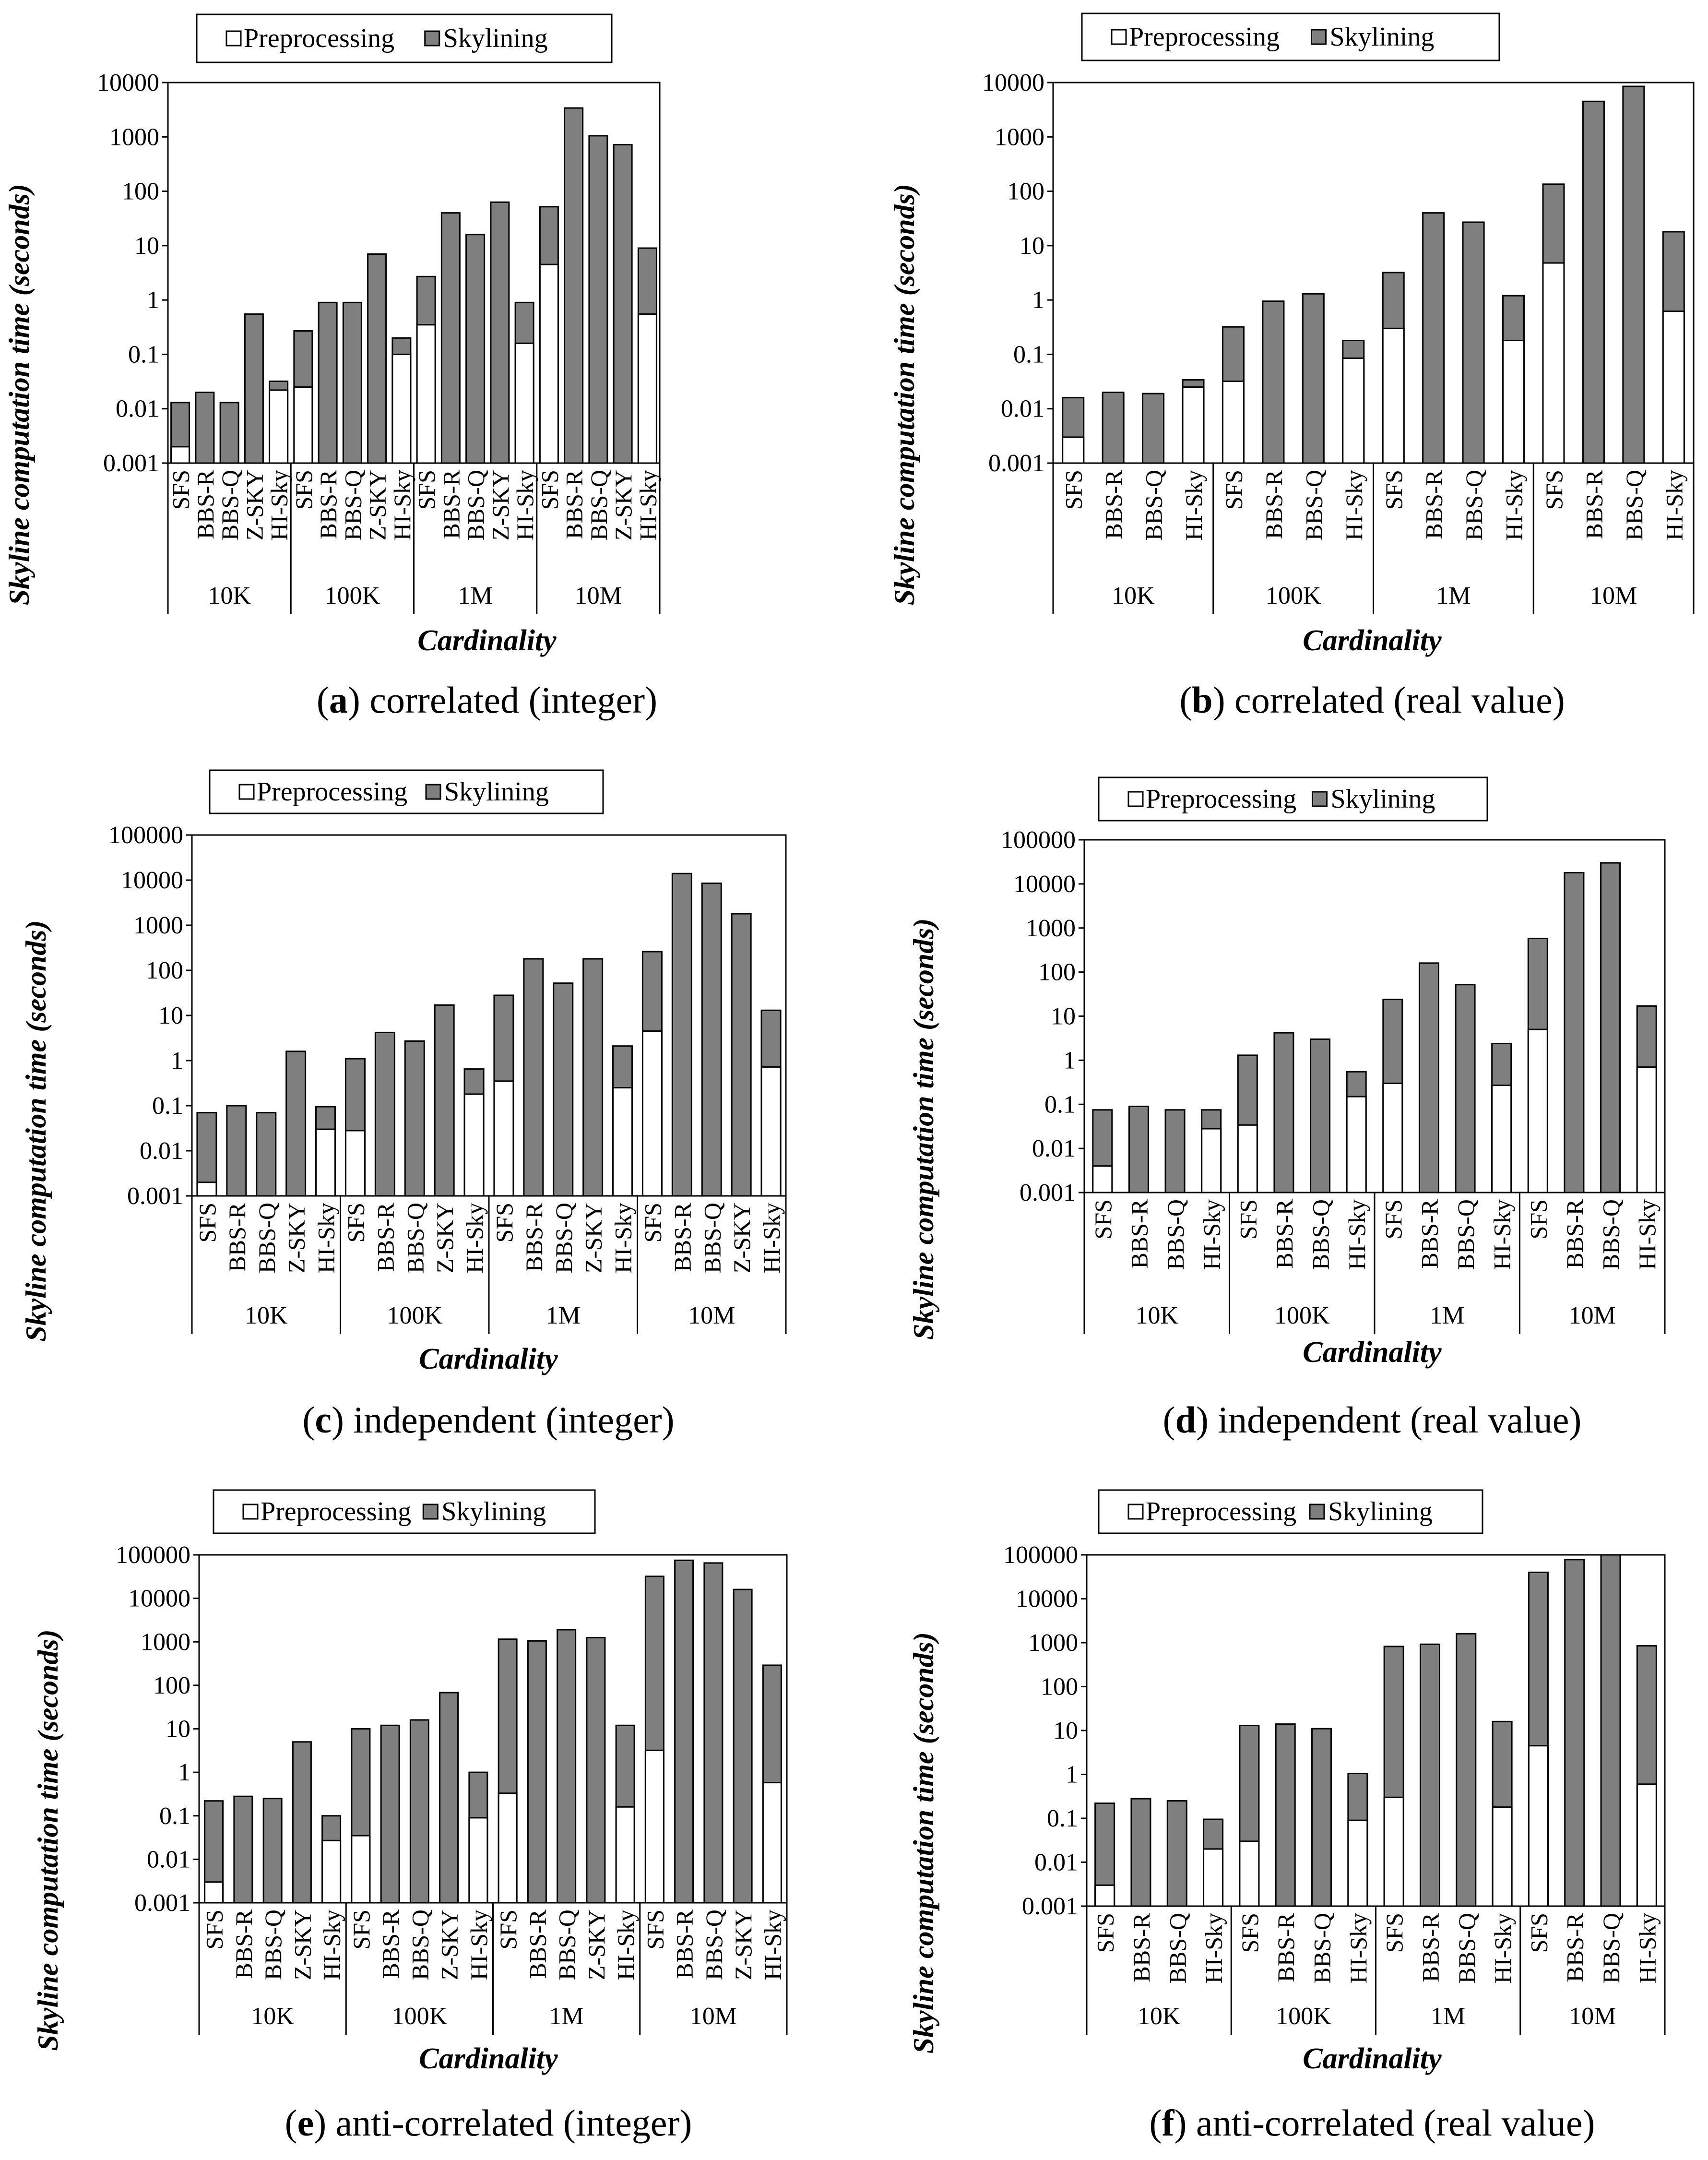 The image size is (1708, 2160). What do you see at coordinates (1135, 1512) in the screenshot?
I see `legend-swatch-preprocessing` at bounding box center [1135, 1512].